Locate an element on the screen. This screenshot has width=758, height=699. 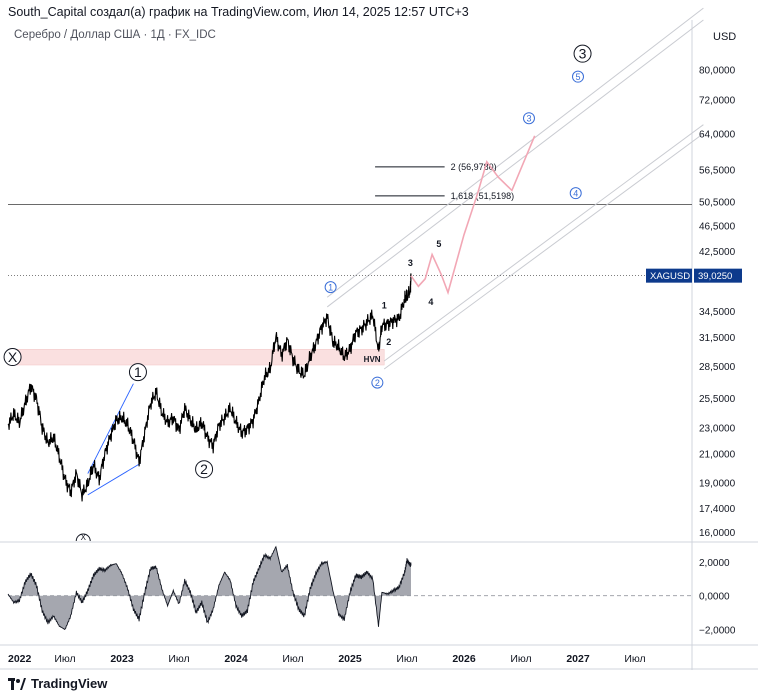
oscillator-axis-tick: −2,0000 is located at coordinates (717, 630).